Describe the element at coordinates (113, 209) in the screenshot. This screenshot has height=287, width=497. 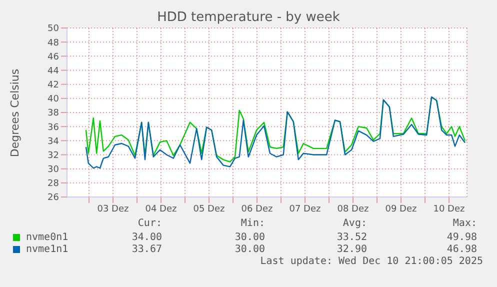
I see `x-tick-label: 03 Dez` at that location.